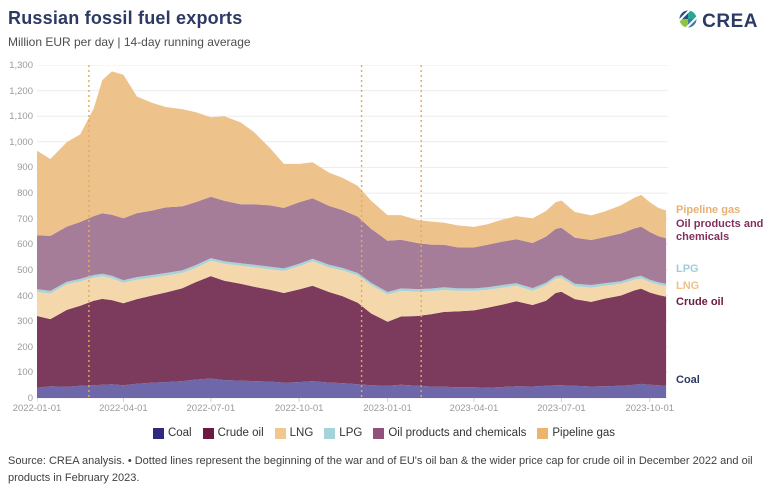  What do you see at coordinates (21, 117) in the screenshot?
I see `y-tick-label: 1,100` at bounding box center [21, 117].